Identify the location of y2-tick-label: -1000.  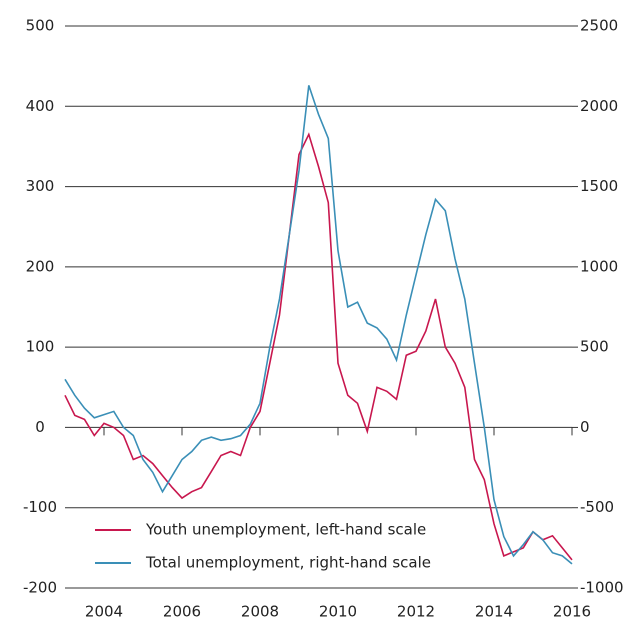
(602, 588).